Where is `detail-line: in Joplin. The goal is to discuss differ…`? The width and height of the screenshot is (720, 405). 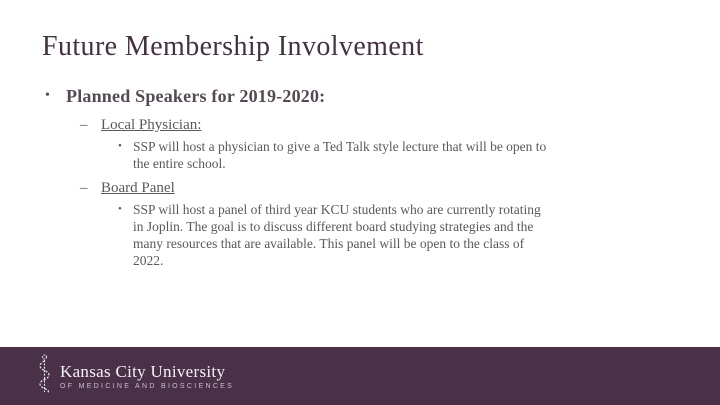
detail-line: in Joplin. The goal is to discuss differ… is located at coordinates (333, 226).